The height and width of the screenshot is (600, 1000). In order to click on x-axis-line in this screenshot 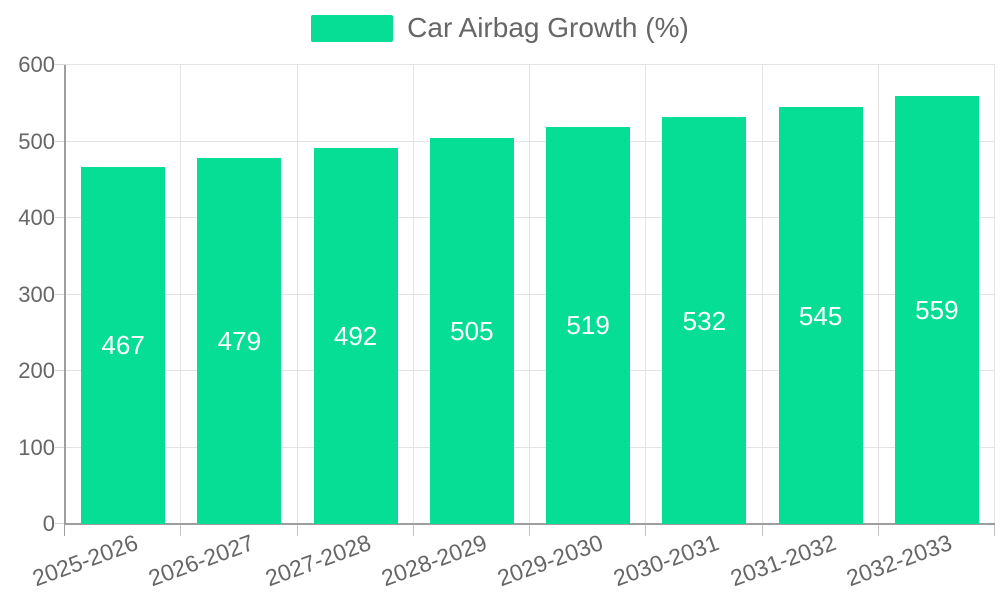, I will do `click(530, 524)`.